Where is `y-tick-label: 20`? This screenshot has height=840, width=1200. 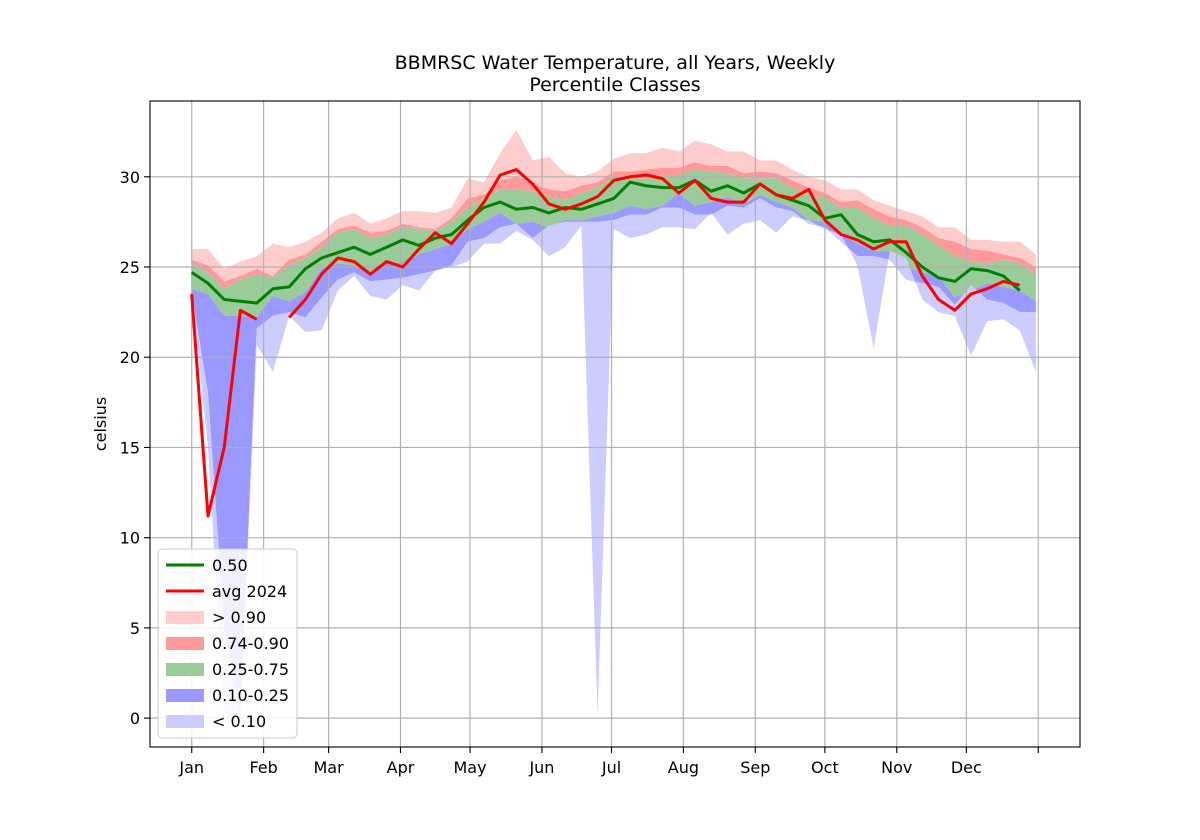
y-tick-label: 20 is located at coordinates (130, 357).